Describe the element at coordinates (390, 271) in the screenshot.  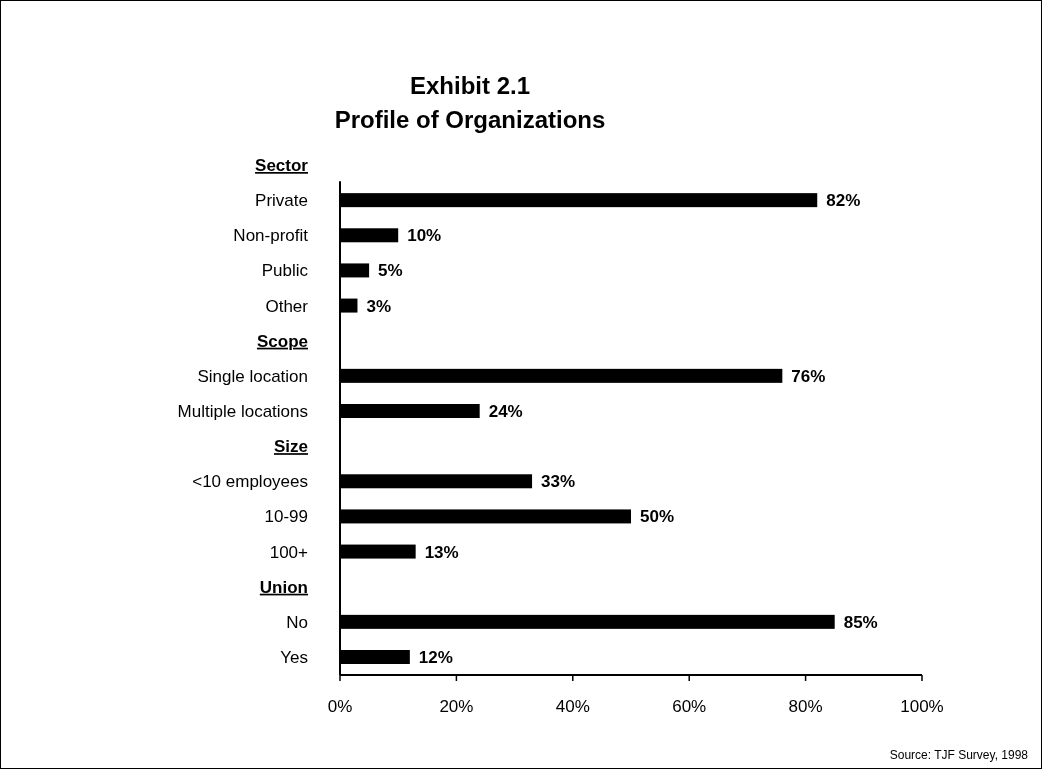
I see `data-label: 5%` at that location.